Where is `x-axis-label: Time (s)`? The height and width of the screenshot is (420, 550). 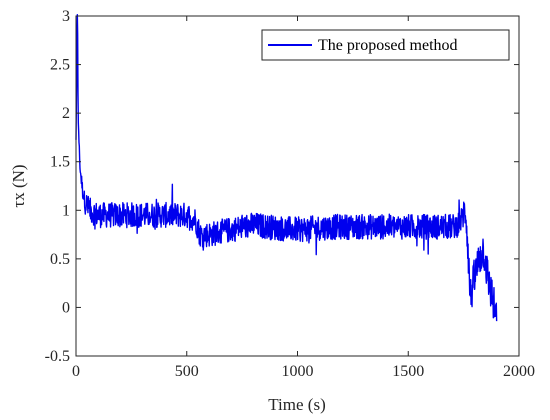 x-axis-label: Time (s) is located at coordinates (296, 404).